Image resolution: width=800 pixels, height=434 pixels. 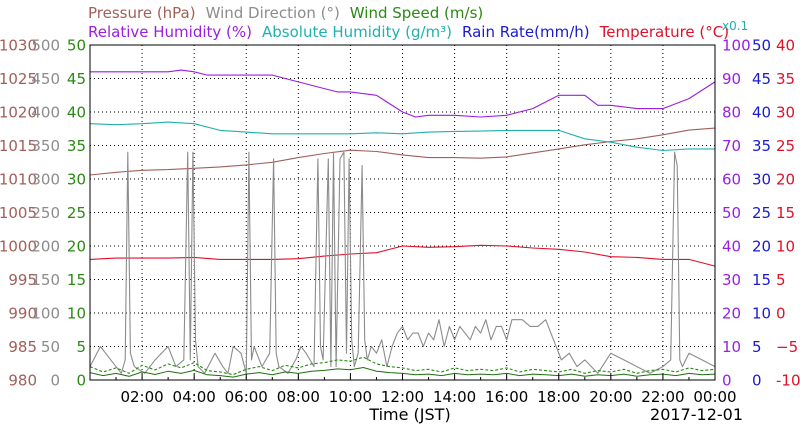 I want to click on x-tick-label: 00:00, so click(x=714, y=397).